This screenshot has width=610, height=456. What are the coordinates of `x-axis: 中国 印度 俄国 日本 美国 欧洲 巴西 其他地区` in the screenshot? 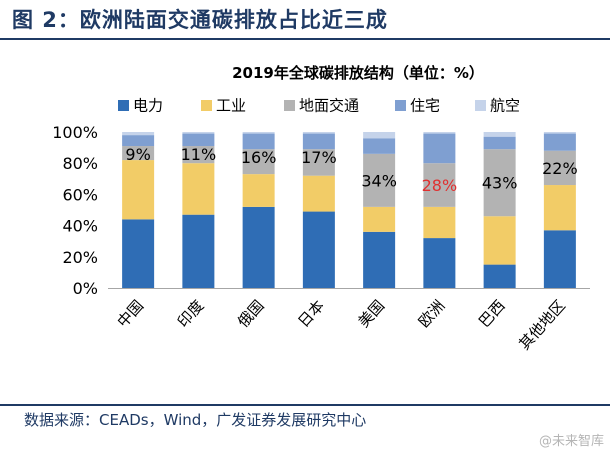 It's located at (341, 325).